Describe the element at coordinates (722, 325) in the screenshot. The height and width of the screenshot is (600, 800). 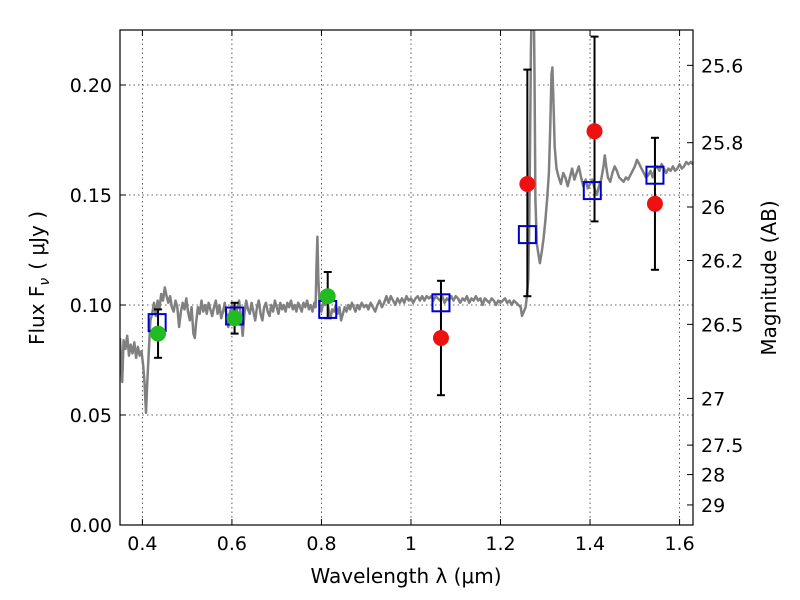
I see `mag-tick-label: 26.5` at that location.